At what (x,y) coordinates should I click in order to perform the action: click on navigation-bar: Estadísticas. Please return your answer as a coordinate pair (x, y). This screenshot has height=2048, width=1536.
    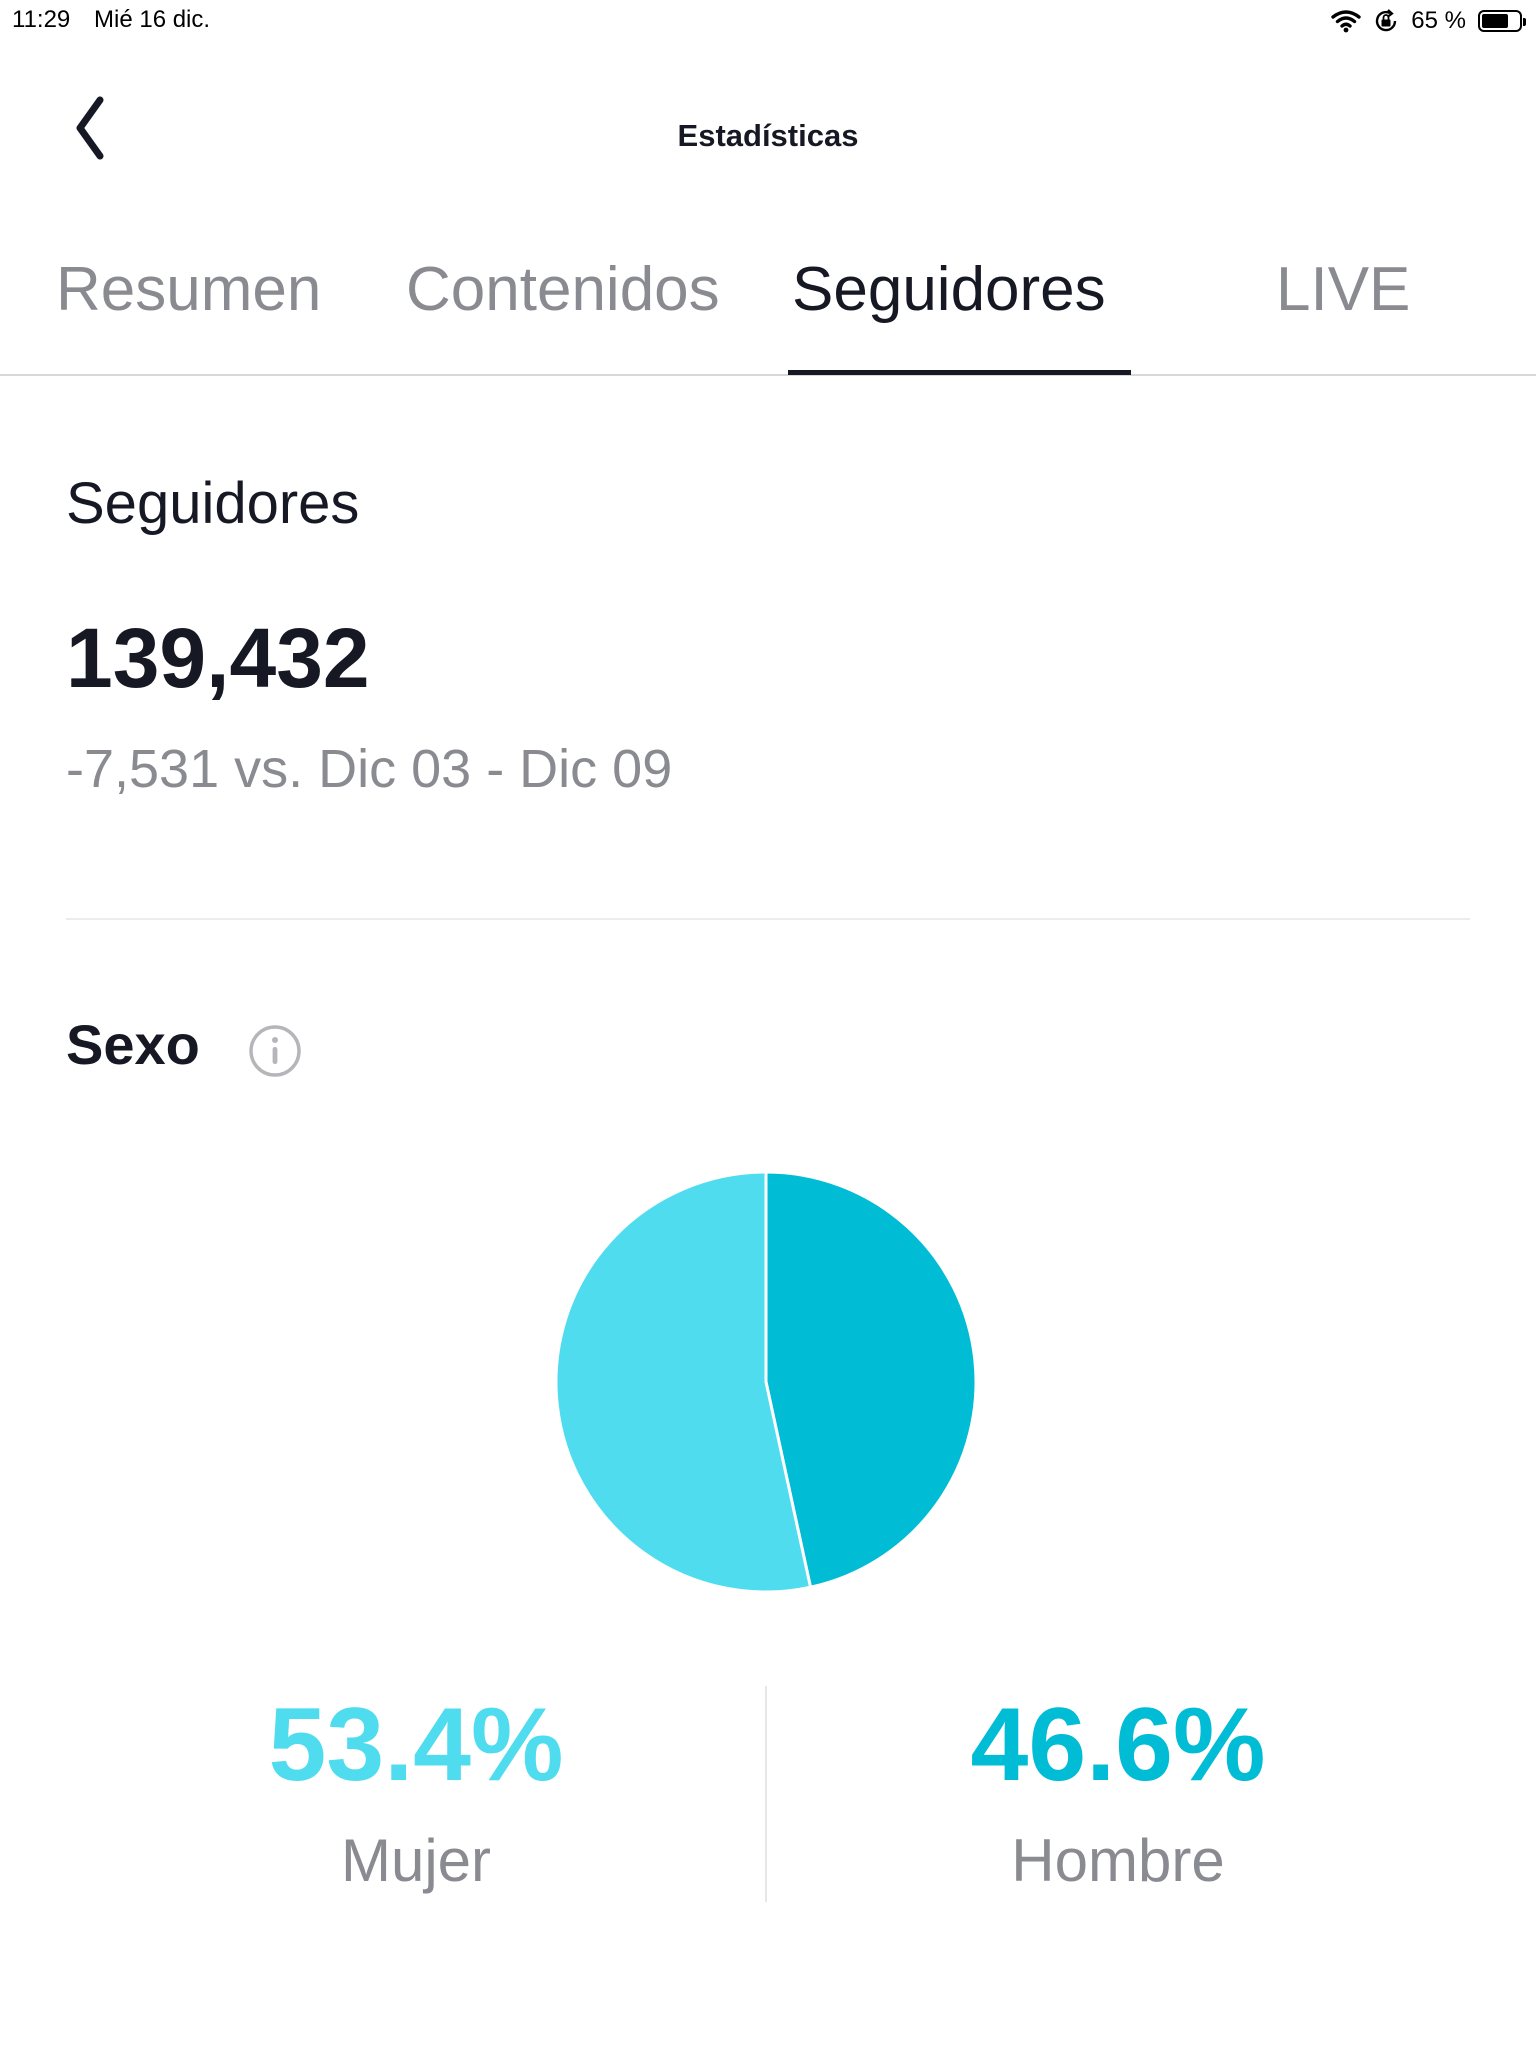
    Looking at the image, I should click on (768, 135).